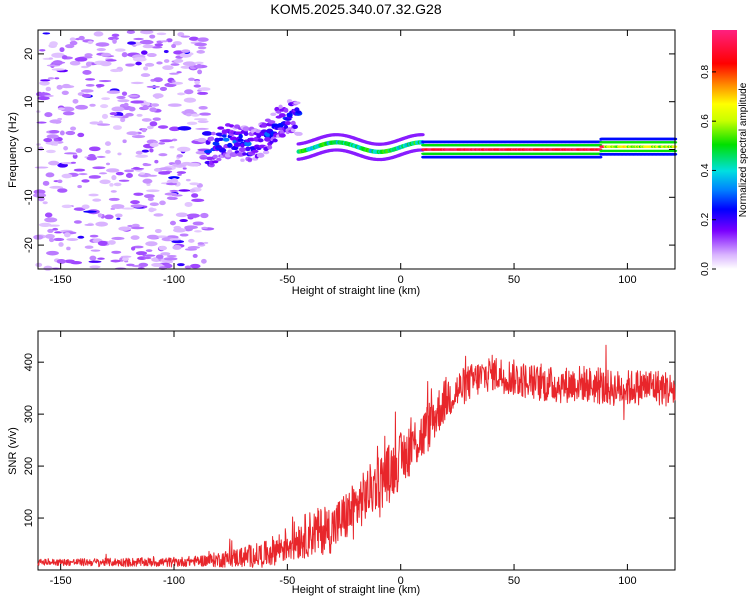 This screenshot has width=750, height=600. What do you see at coordinates (174, 280) in the screenshot?
I see `spectrogram-x-tick-label: -100` at bounding box center [174, 280].